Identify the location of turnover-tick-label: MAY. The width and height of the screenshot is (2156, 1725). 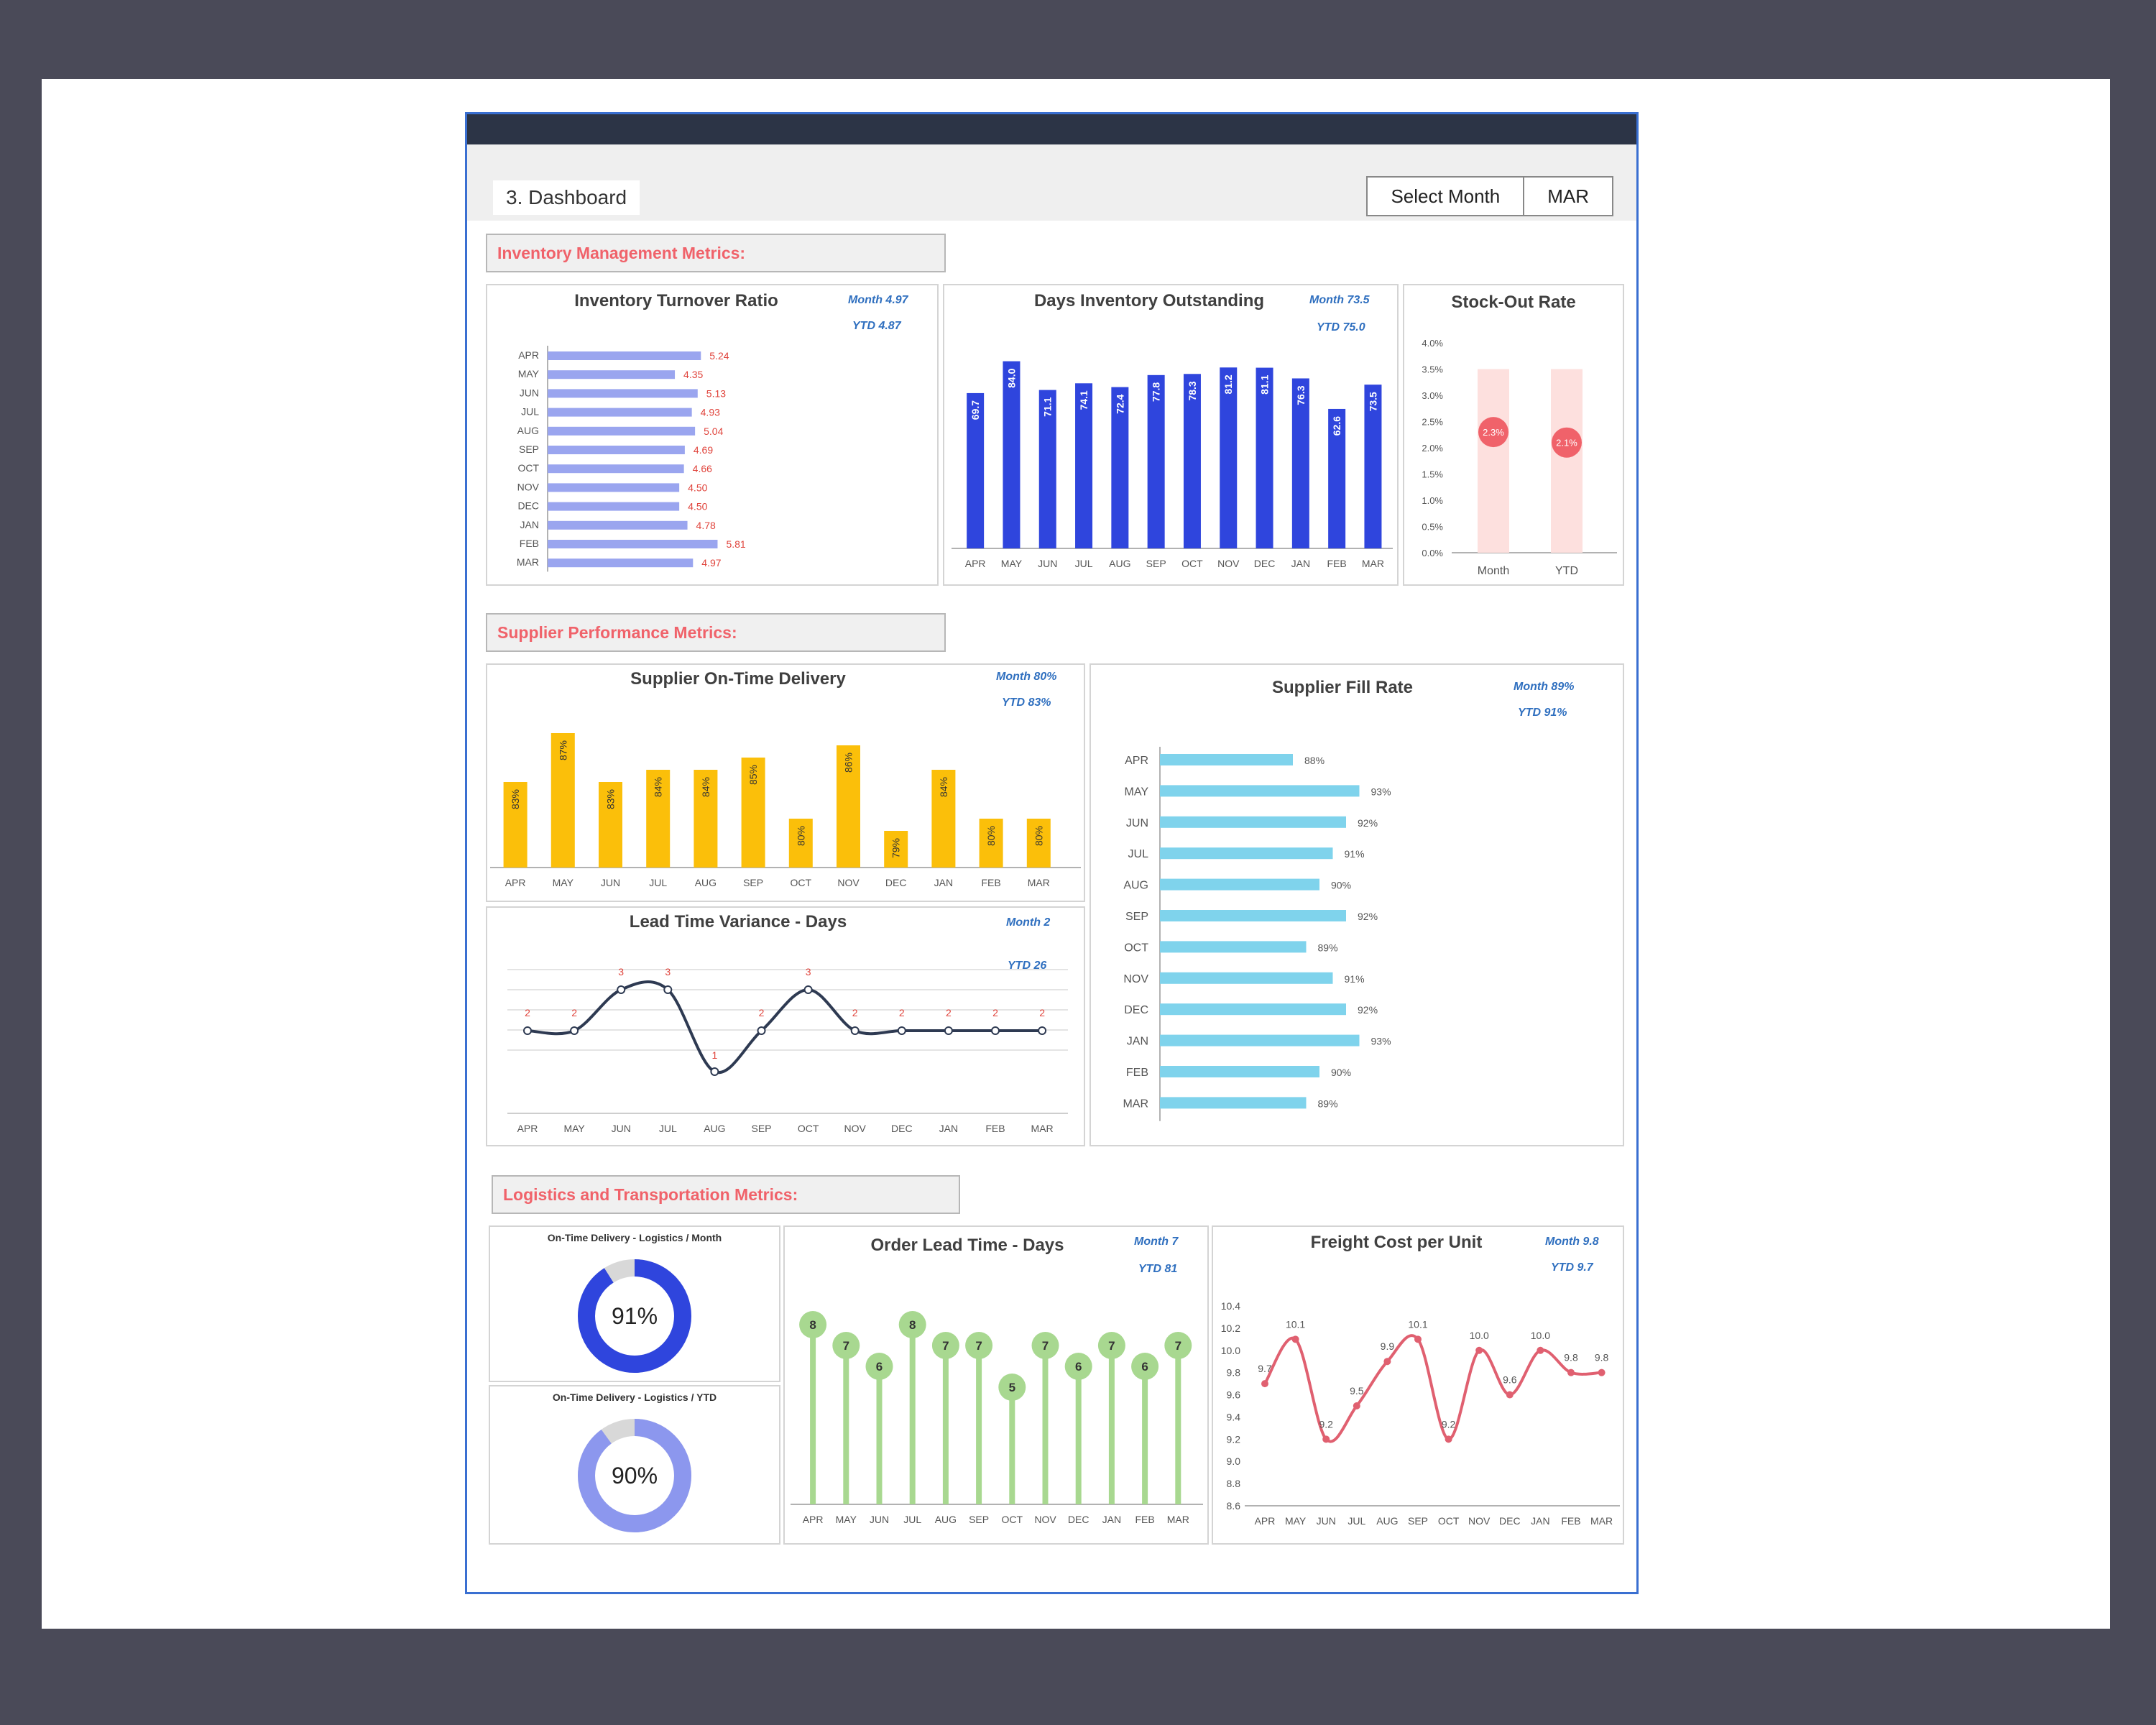
(529, 374).